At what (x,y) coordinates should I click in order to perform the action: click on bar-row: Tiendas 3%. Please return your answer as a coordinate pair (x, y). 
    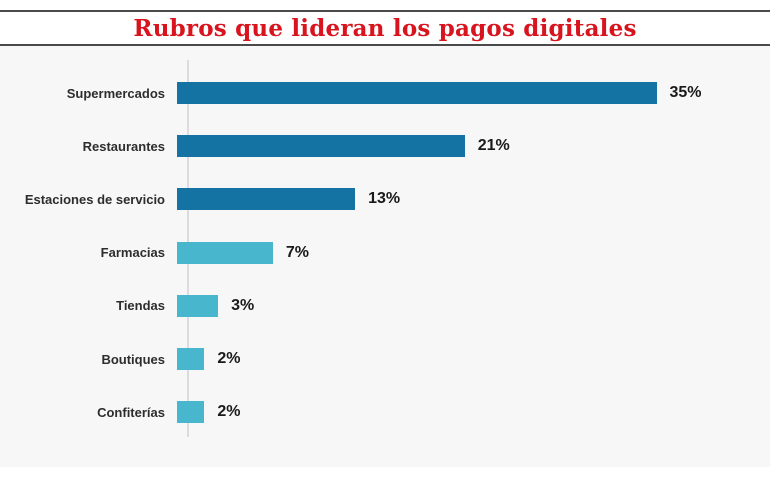
    Looking at the image, I should click on (385, 305).